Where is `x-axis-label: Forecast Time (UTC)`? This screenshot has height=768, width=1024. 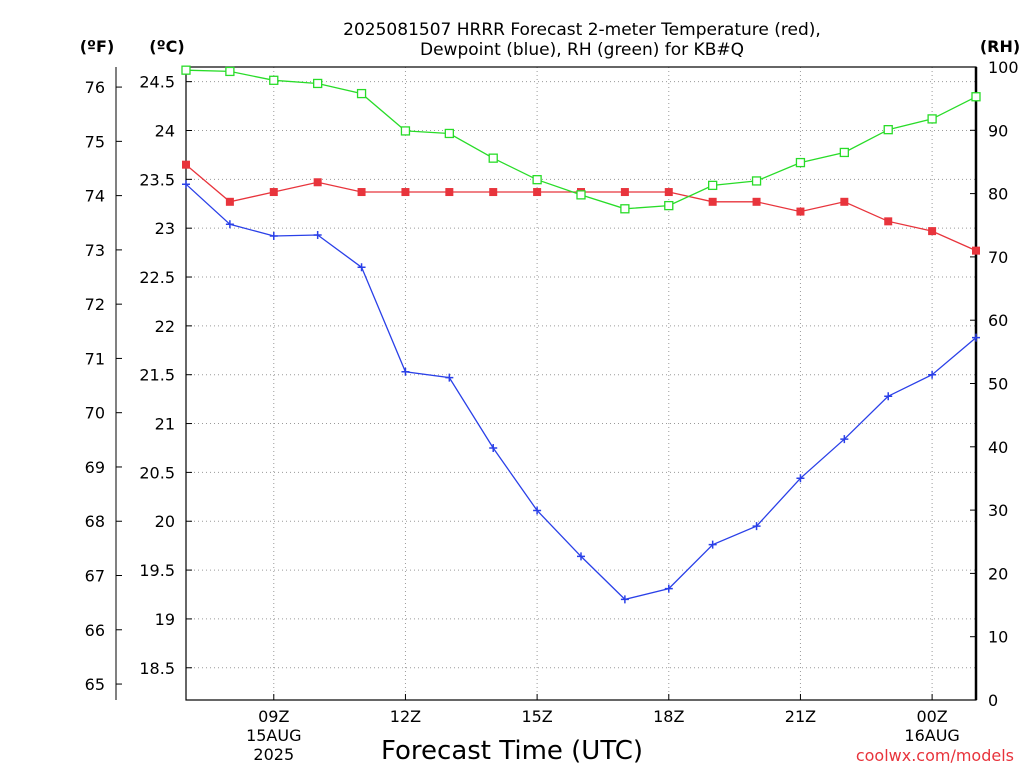
x-axis-label: Forecast Time (UTC) is located at coordinates (512, 751).